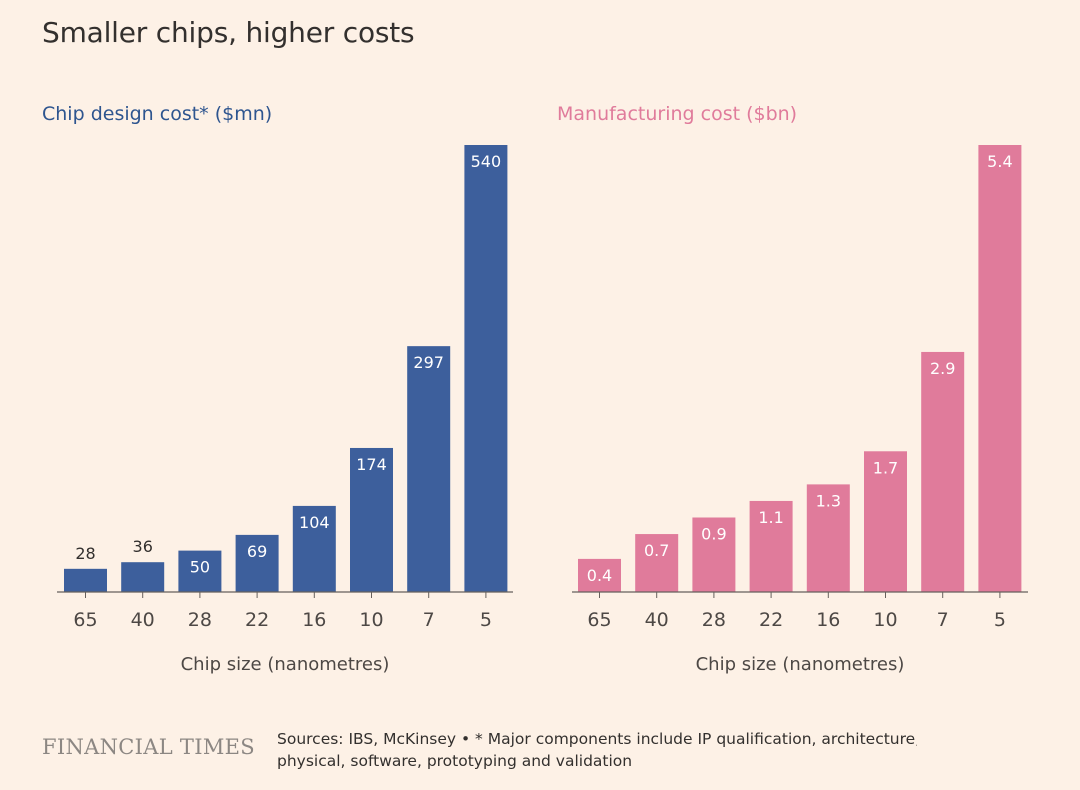  What do you see at coordinates (999, 161) in the screenshot?
I see `data-label: 5.4` at bounding box center [999, 161].